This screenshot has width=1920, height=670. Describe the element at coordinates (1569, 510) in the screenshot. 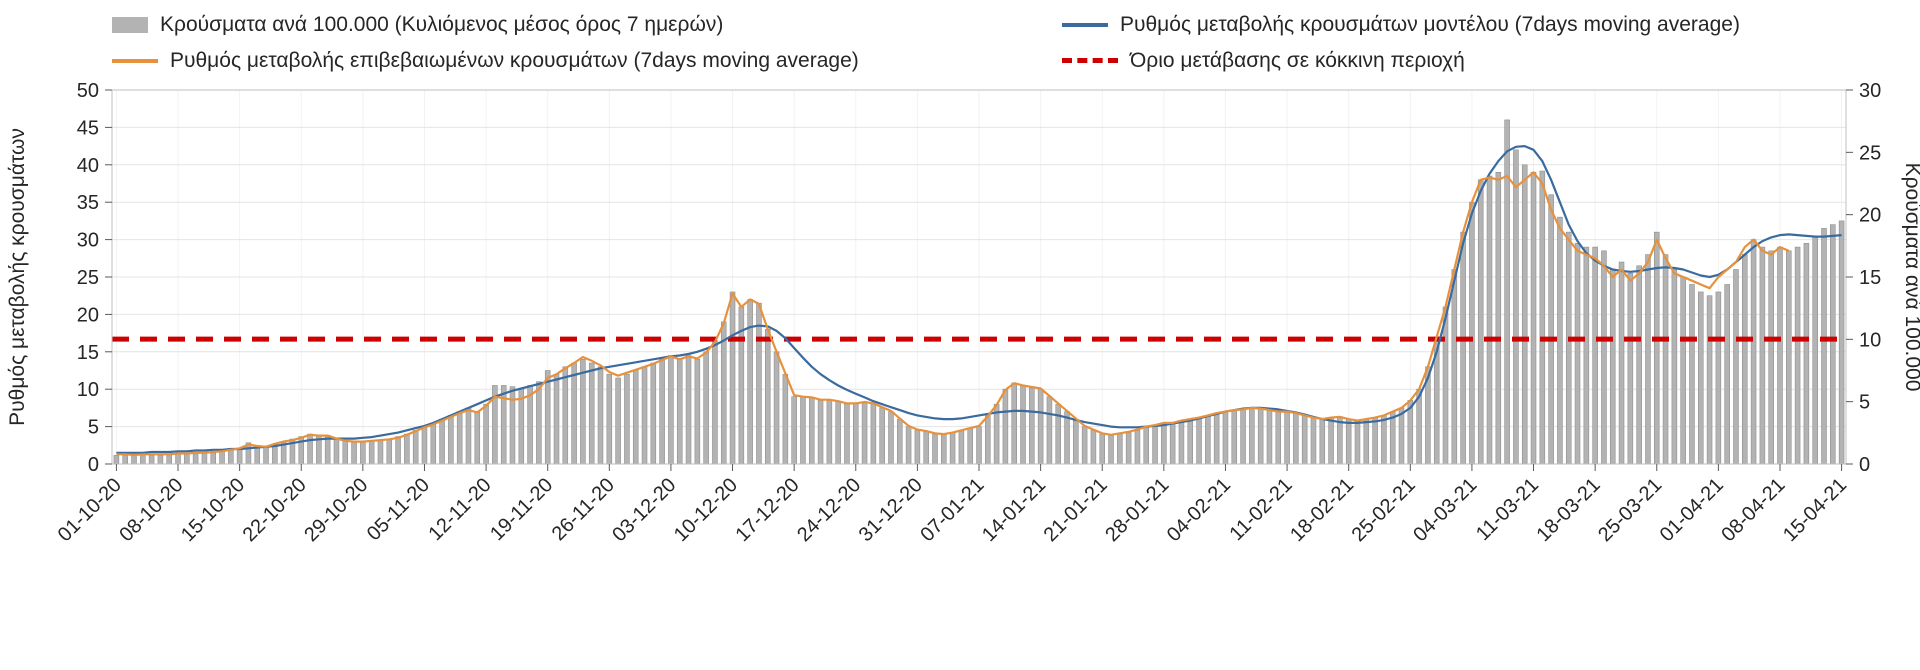

I see `svg-text: 18-03-21` at that location.